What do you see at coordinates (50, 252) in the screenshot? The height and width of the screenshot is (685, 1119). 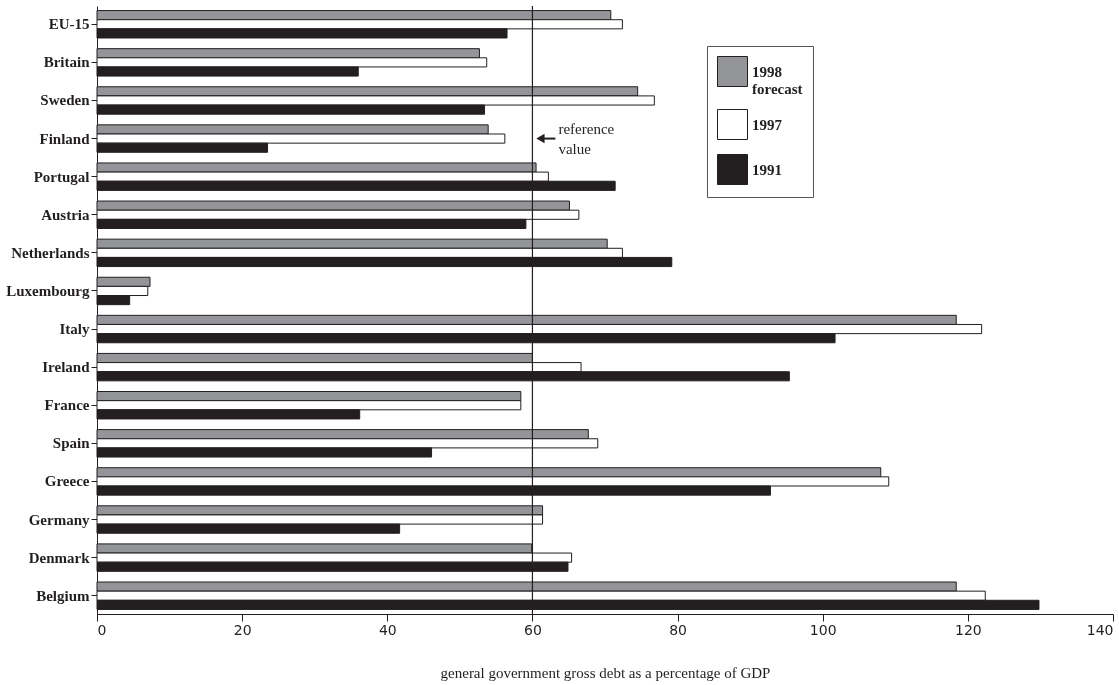 I see `y-tick-label: Netherlands` at bounding box center [50, 252].